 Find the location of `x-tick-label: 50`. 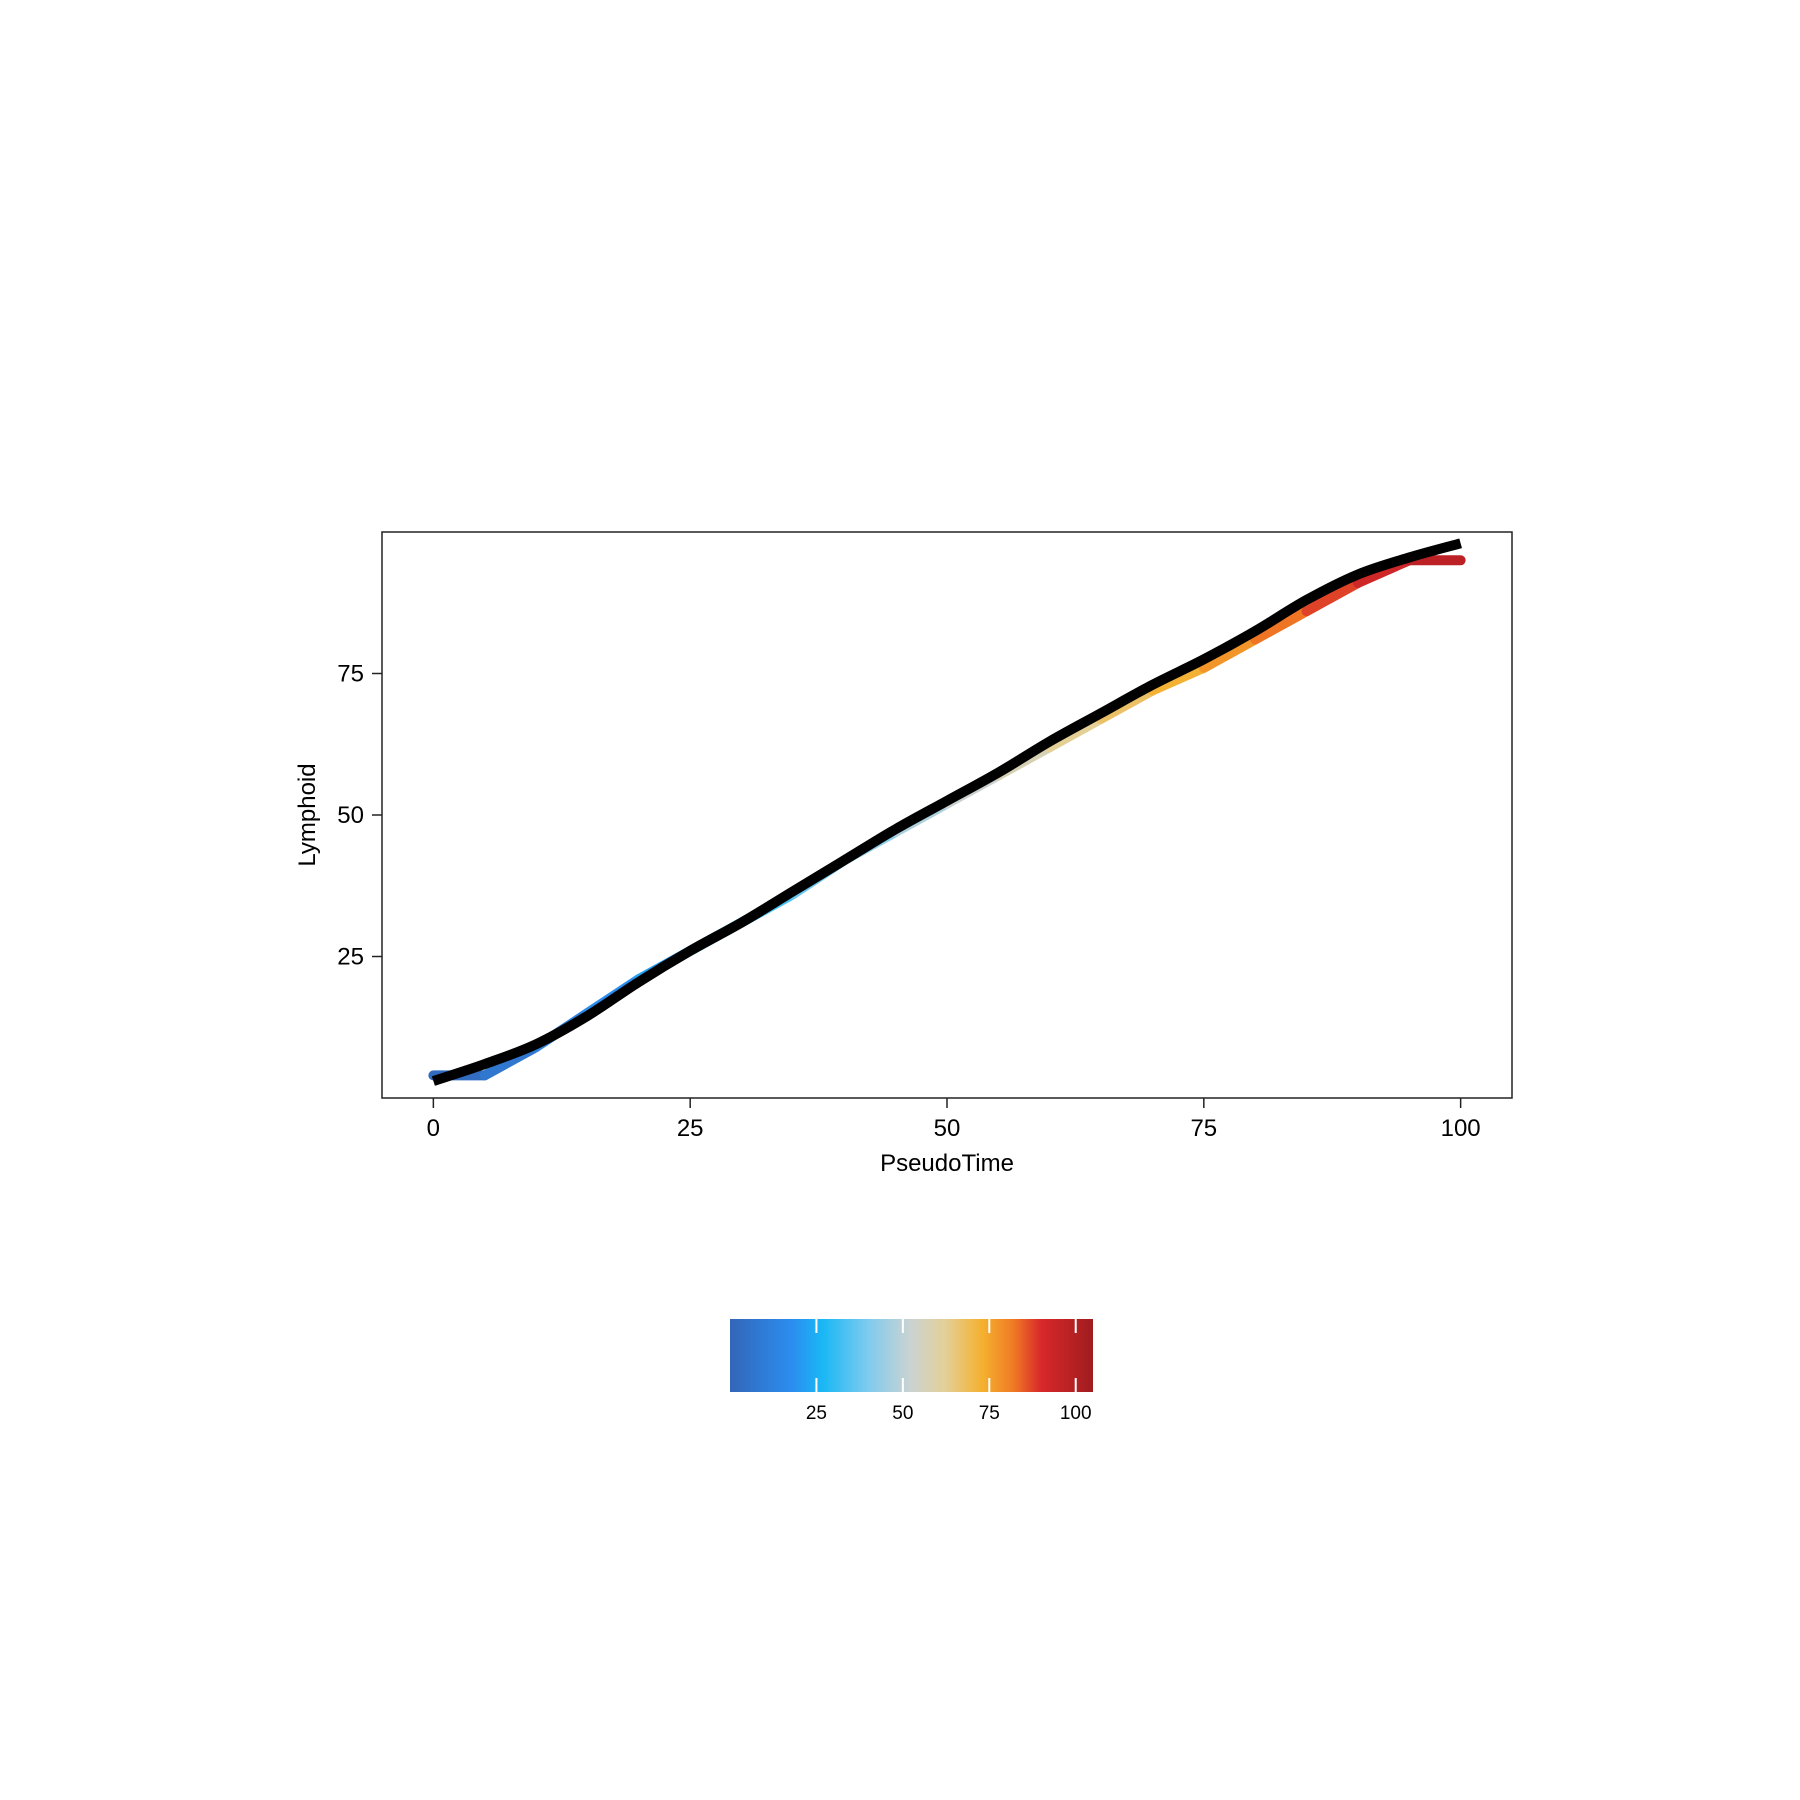

x-tick-label: 50 is located at coordinates (947, 1128).